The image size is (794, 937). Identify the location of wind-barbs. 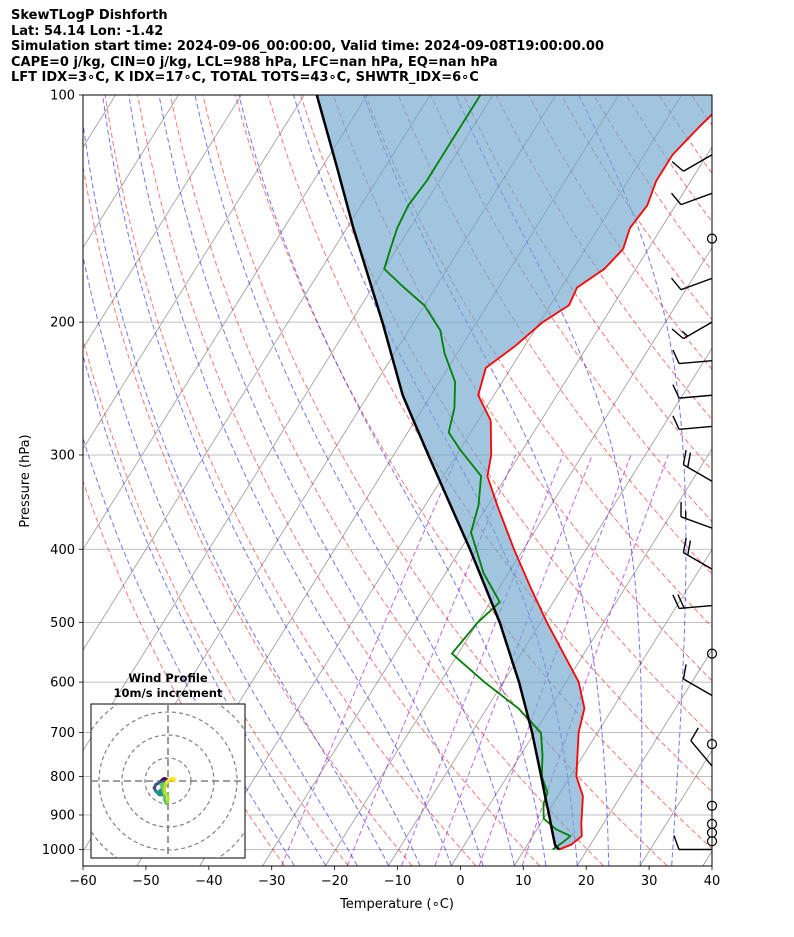
(694, 502).